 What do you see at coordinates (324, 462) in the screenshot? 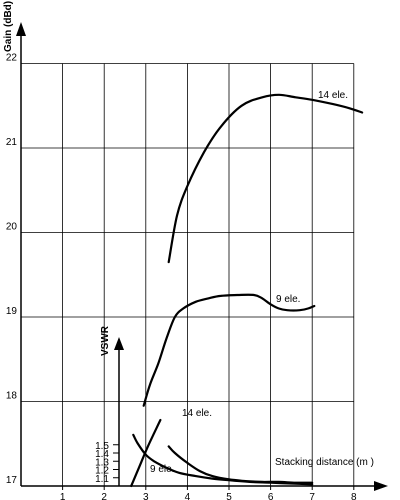
I see `x-axis-title: Stacking distance (m )` at bounding box center [324, 462].